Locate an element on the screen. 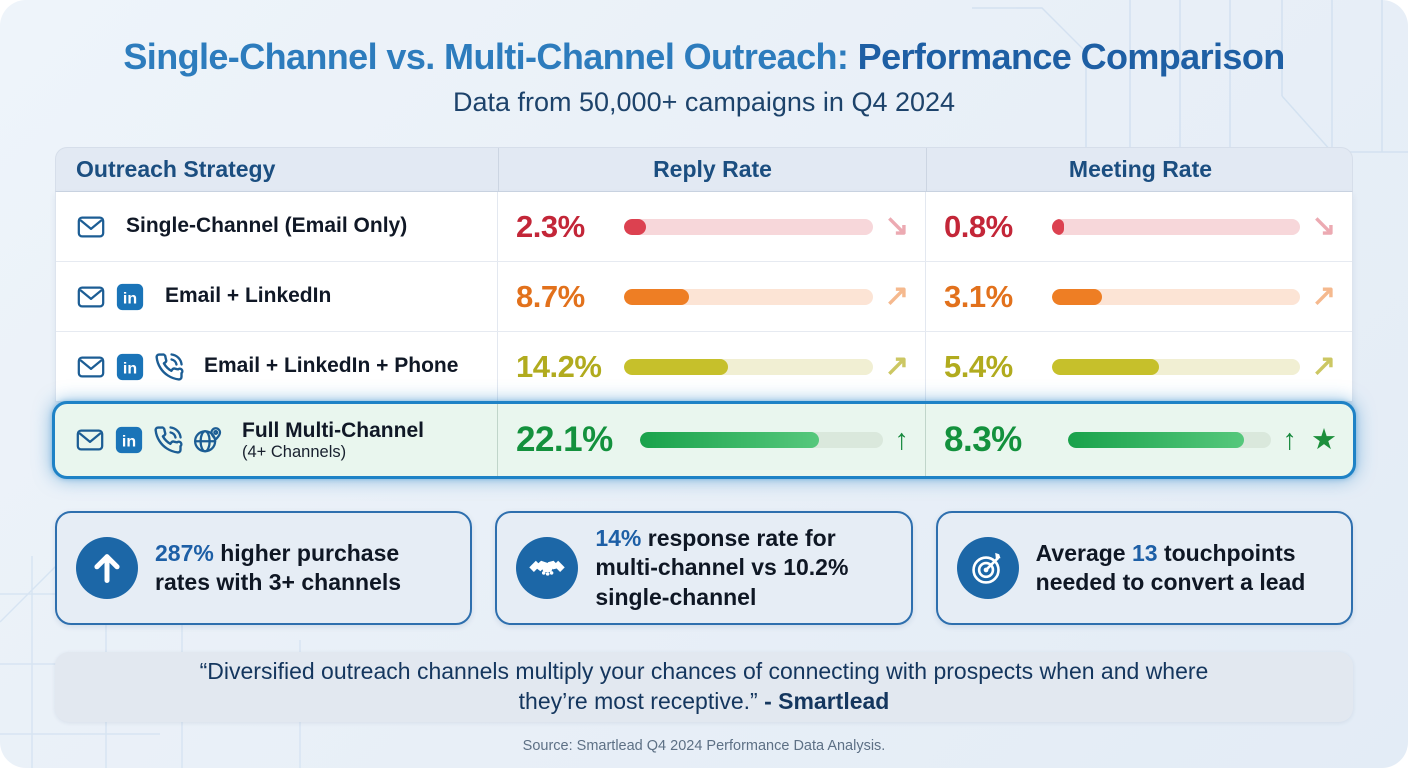  meeting-rate-value: 0.8% is located at coordinates (978, 226).